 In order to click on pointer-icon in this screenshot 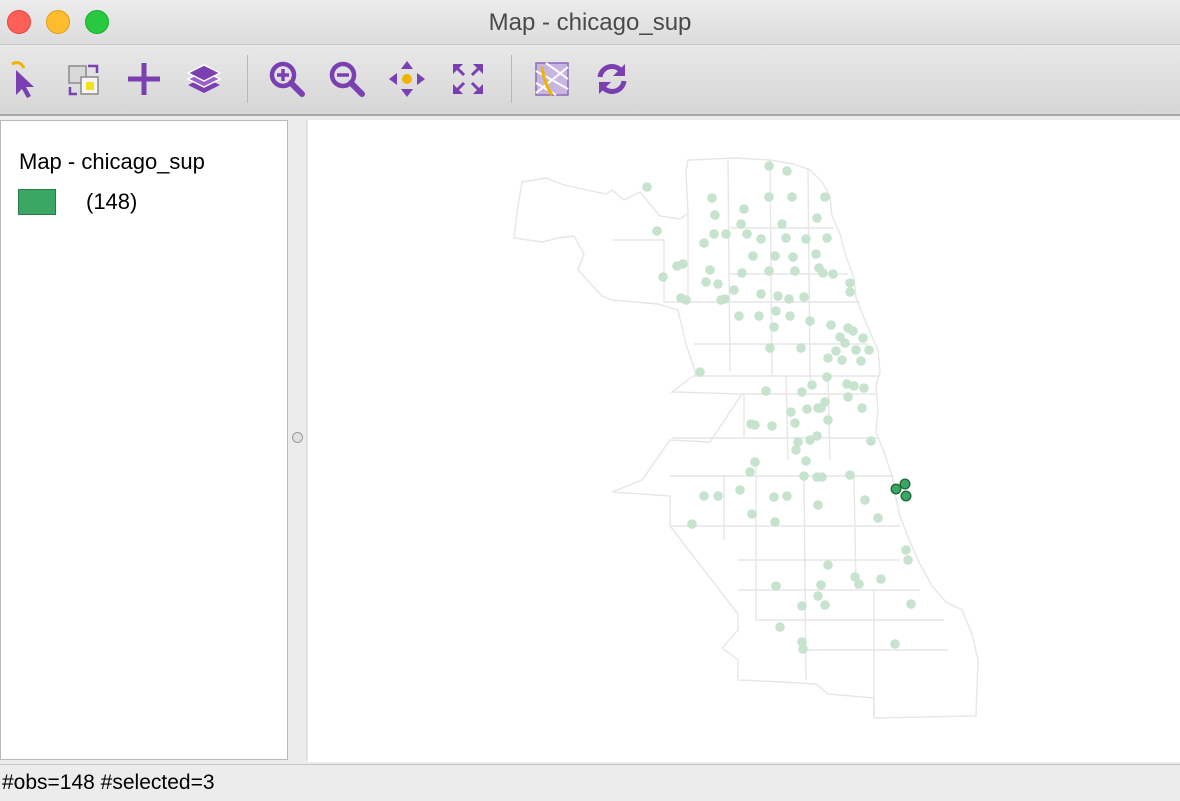, I will do `click(22, 79)`.